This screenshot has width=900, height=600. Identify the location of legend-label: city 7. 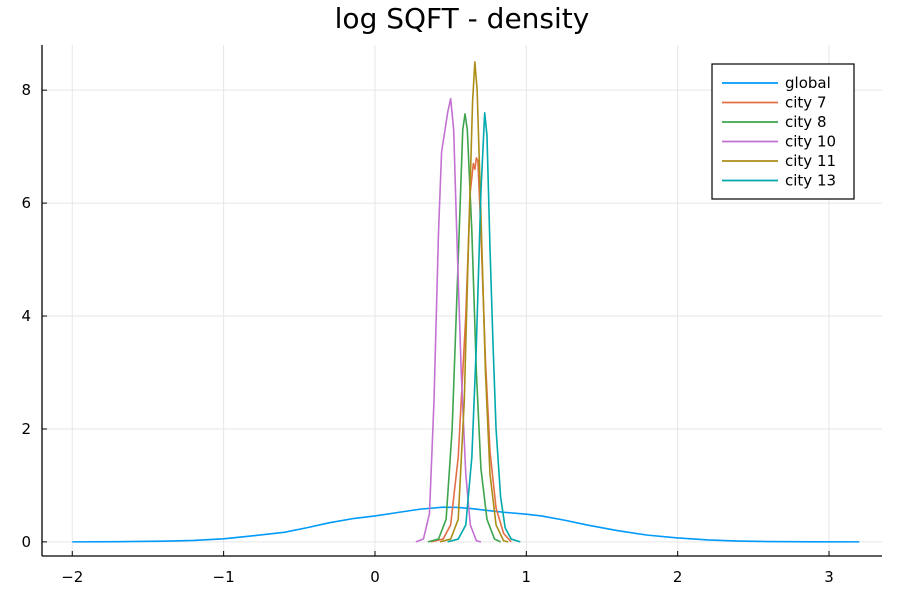
(805, 103).